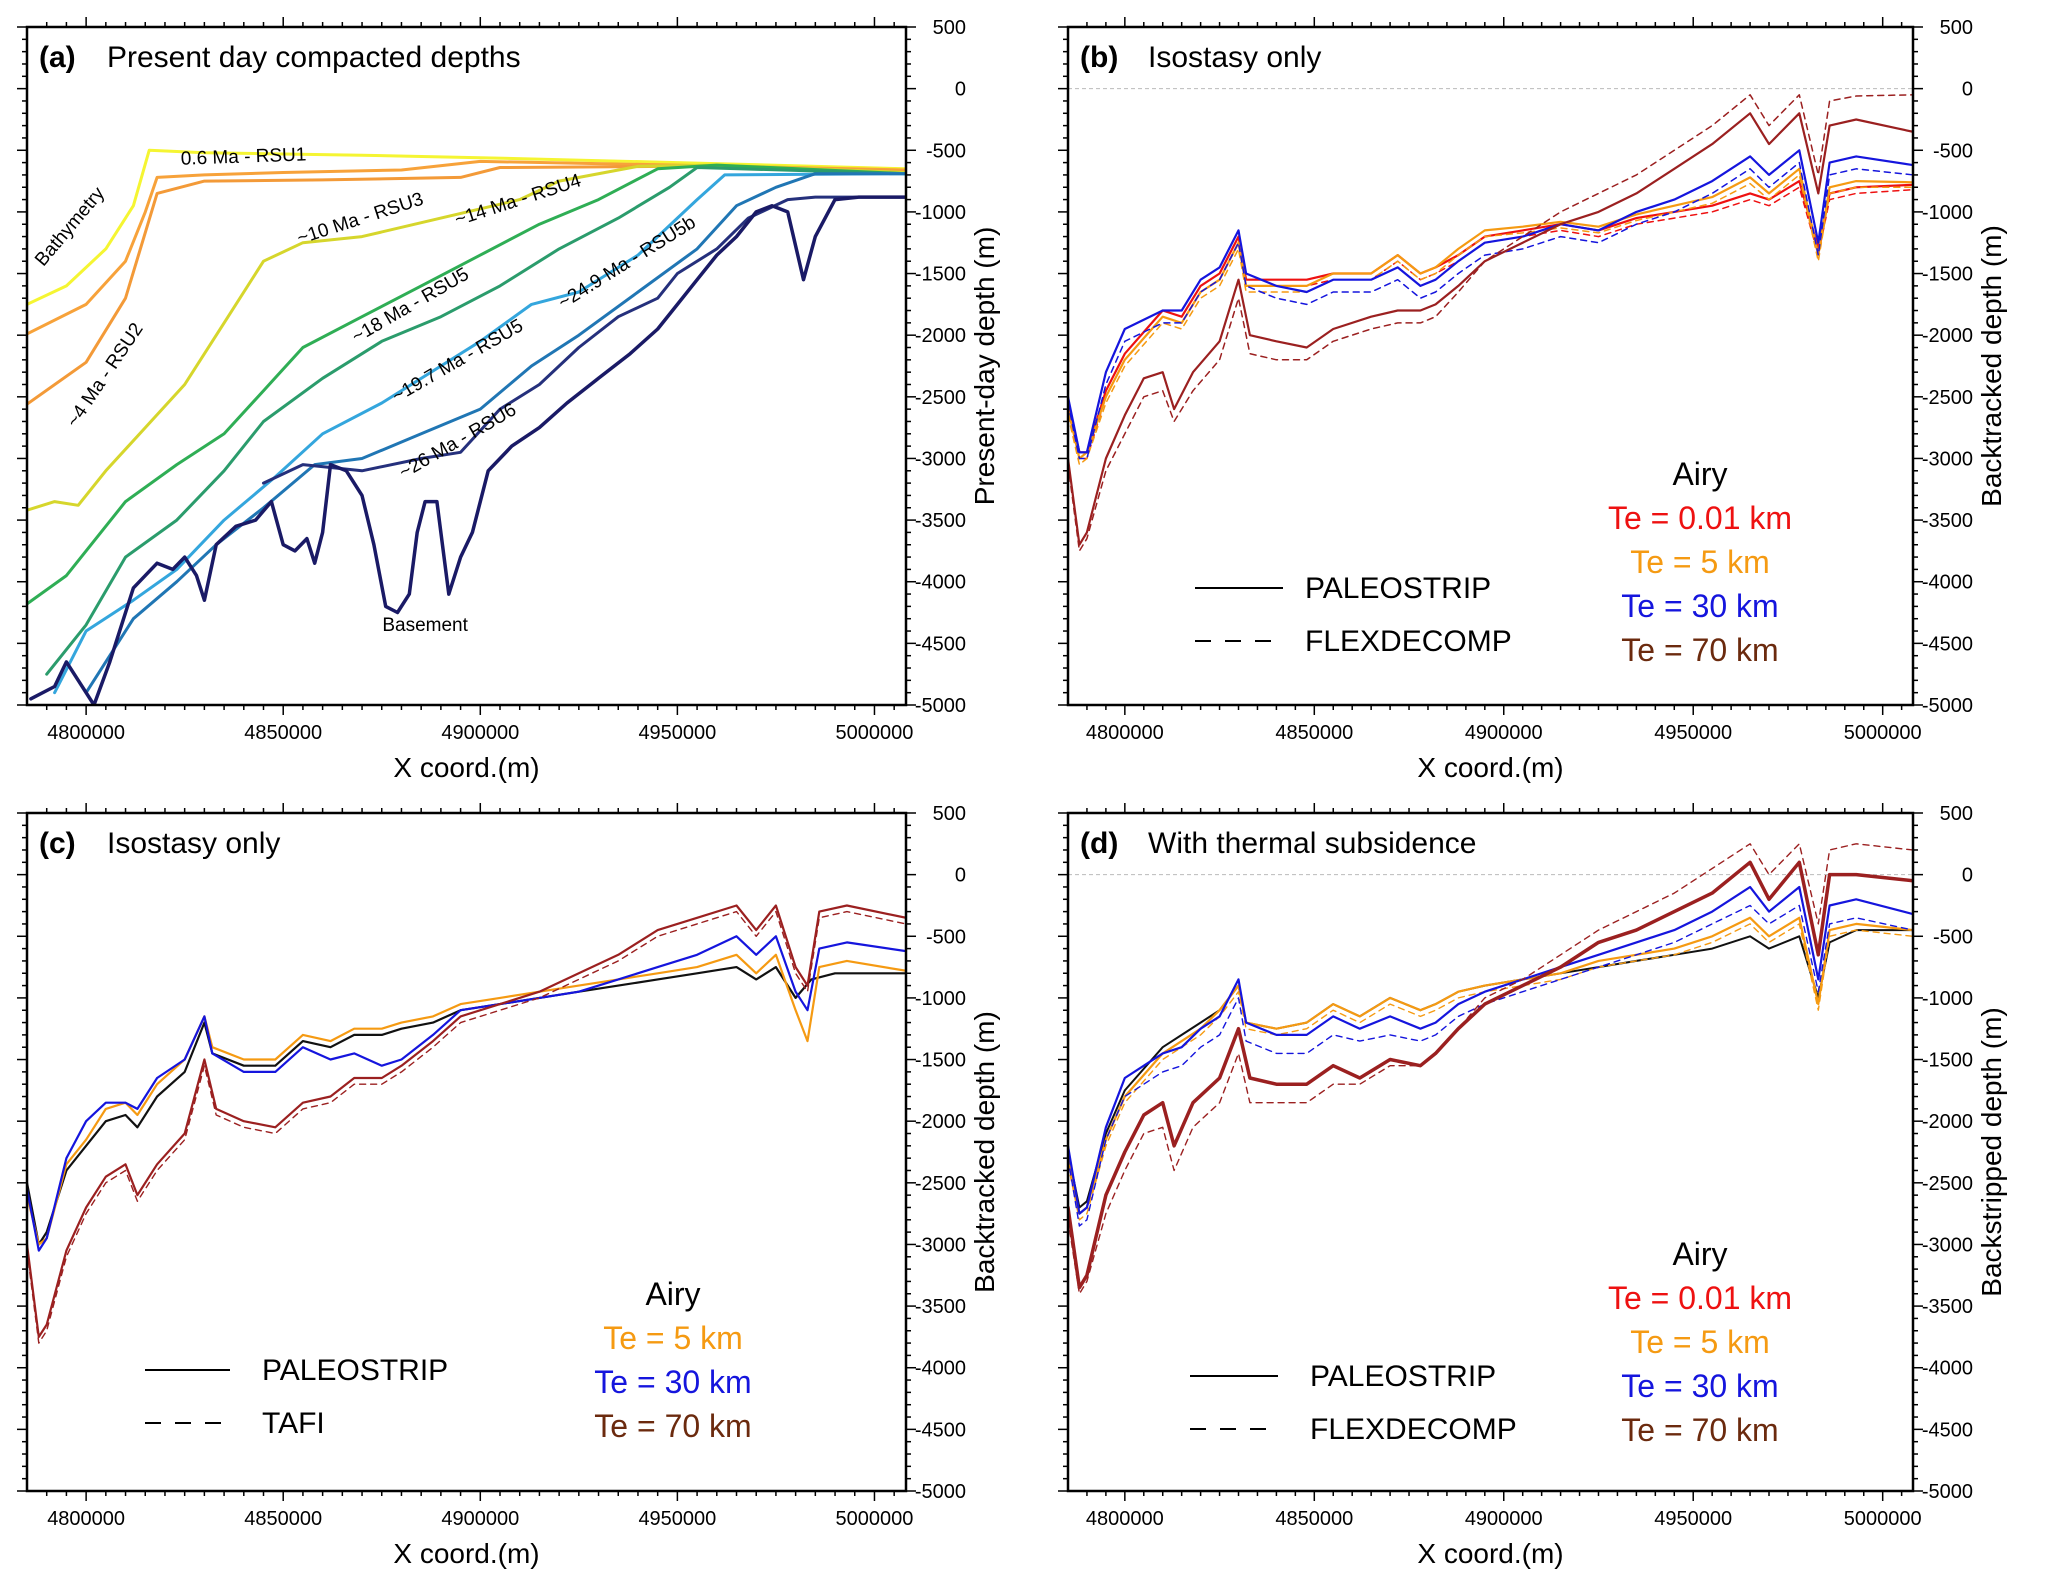 The width and height of the screenshot is (2067, 1590). Describe the element at coordinates (243, 156) in the screenshot. I see `curve-label: 0.6 Ma - RSU1` at that location.